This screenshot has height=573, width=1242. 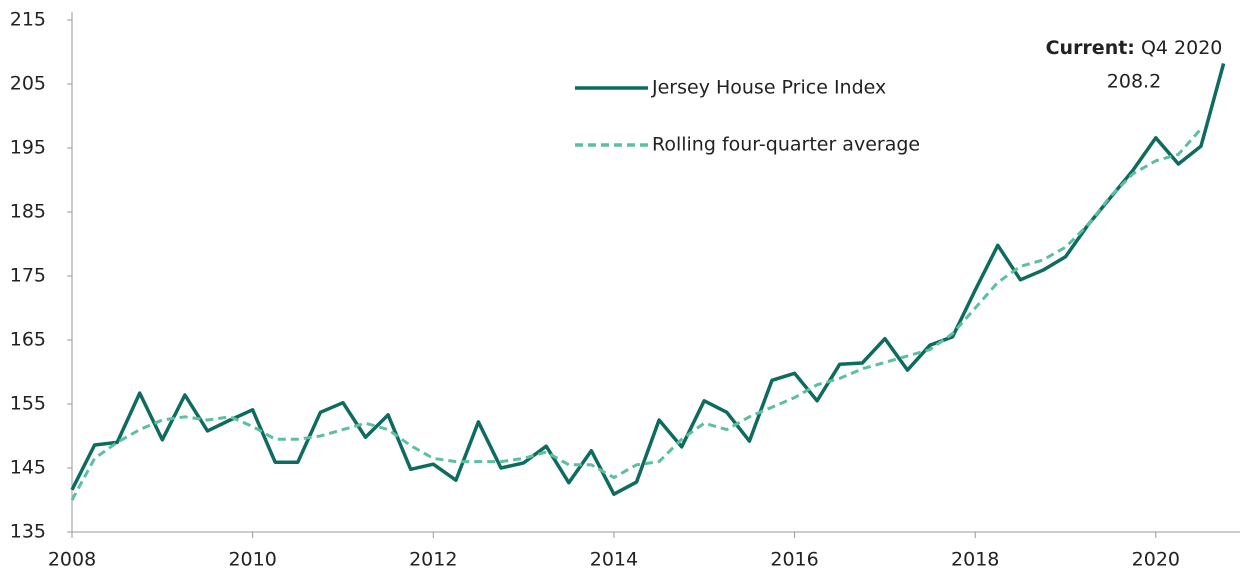 What do you see at coordinates (28, 20) in the screenshot?
I see `y-tick-label: 215` at bounding box center [28, 20].